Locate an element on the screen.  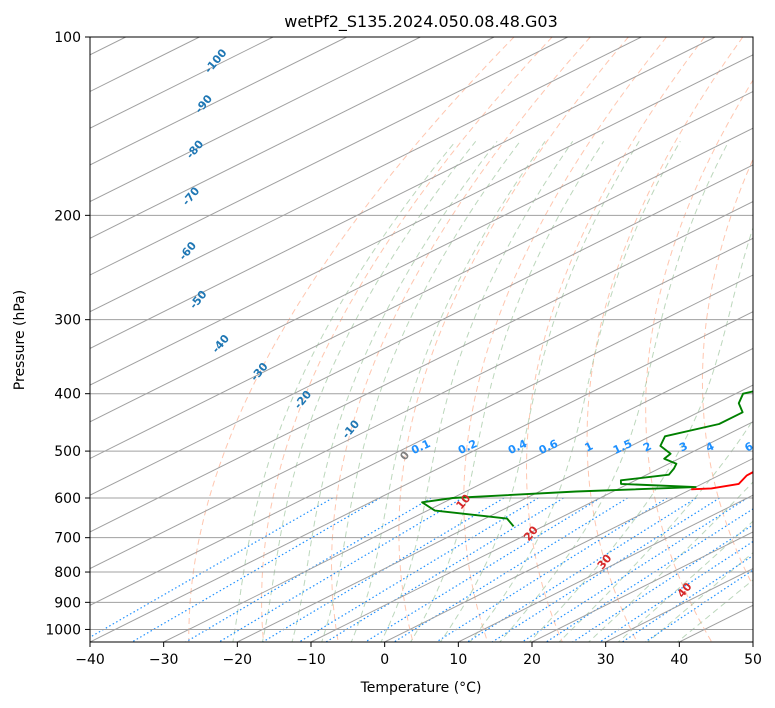
x-tick-label: 20 is located at coordinates (532, 660).